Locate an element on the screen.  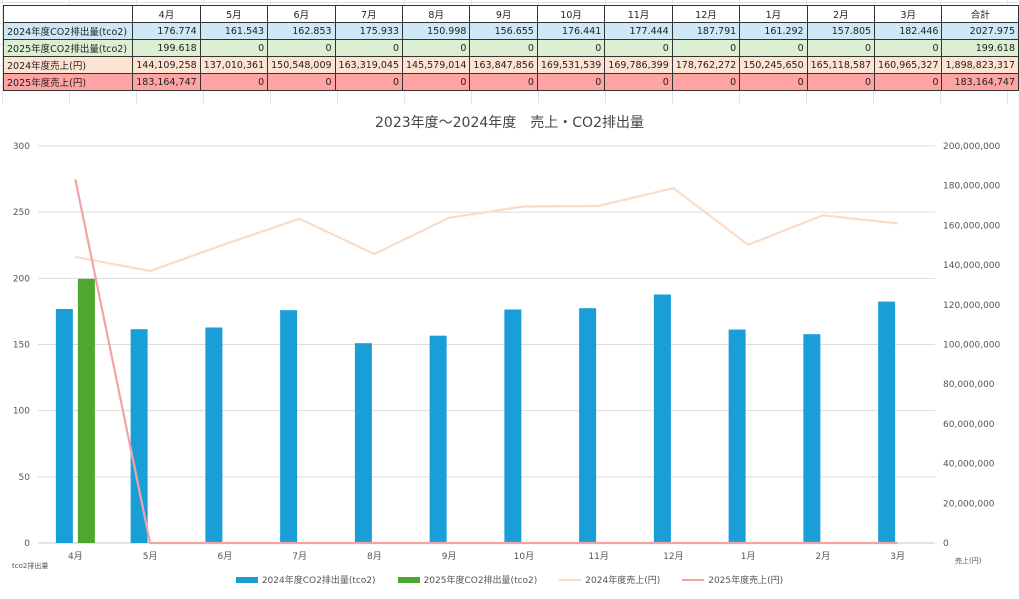
chart-title: 2023年度～2024年度 売上・CO2排出量 is located at coordinates (509, 123).